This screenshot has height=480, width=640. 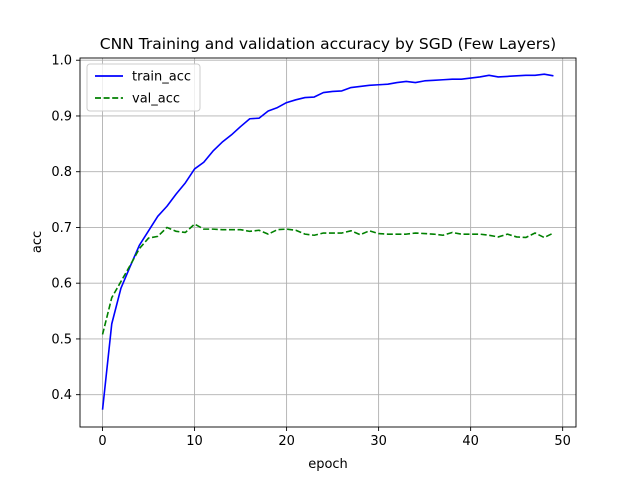 What do you see at coordinates (61, 61) in the screenshot?
I see `y-tick-label: 1.0` at bounding box center [61, 61].